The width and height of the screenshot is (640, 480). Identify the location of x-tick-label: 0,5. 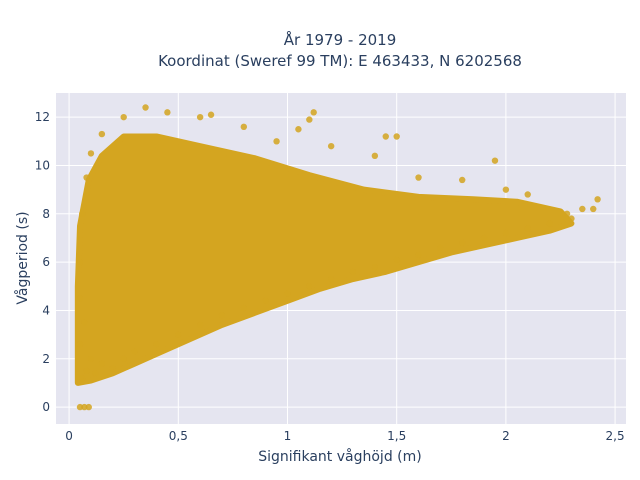
(178, 436).